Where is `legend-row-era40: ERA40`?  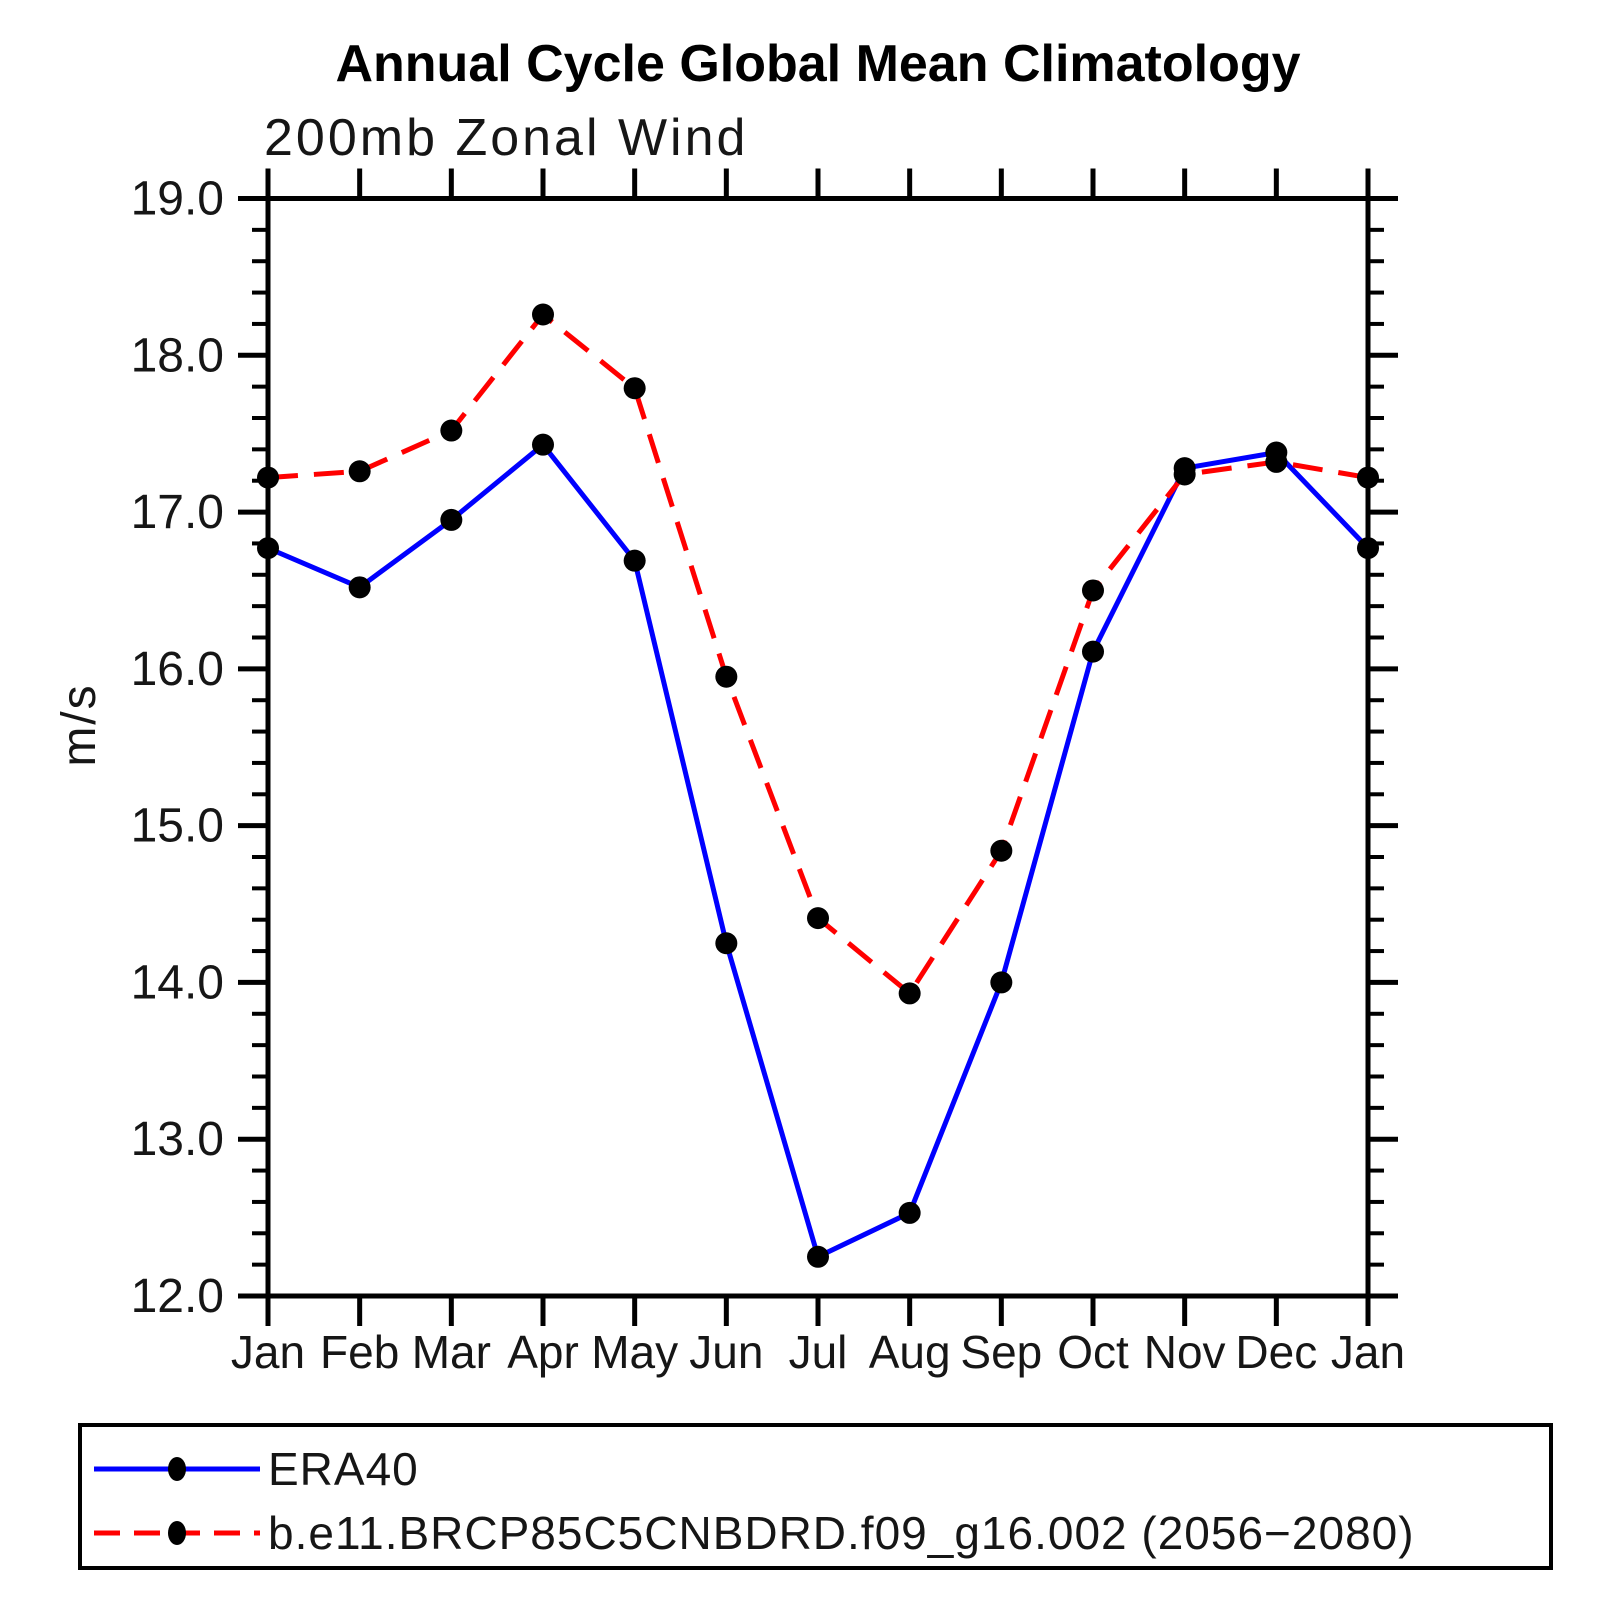
legend-row-era40: ERA40 is located at coordinates (815, 1469).